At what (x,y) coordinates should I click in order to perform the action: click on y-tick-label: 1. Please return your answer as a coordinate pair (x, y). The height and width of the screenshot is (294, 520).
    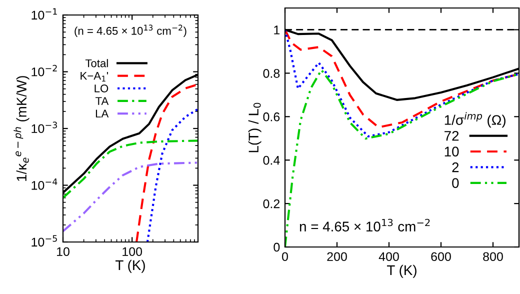
    Looking at the image, I should click on (277, 30).